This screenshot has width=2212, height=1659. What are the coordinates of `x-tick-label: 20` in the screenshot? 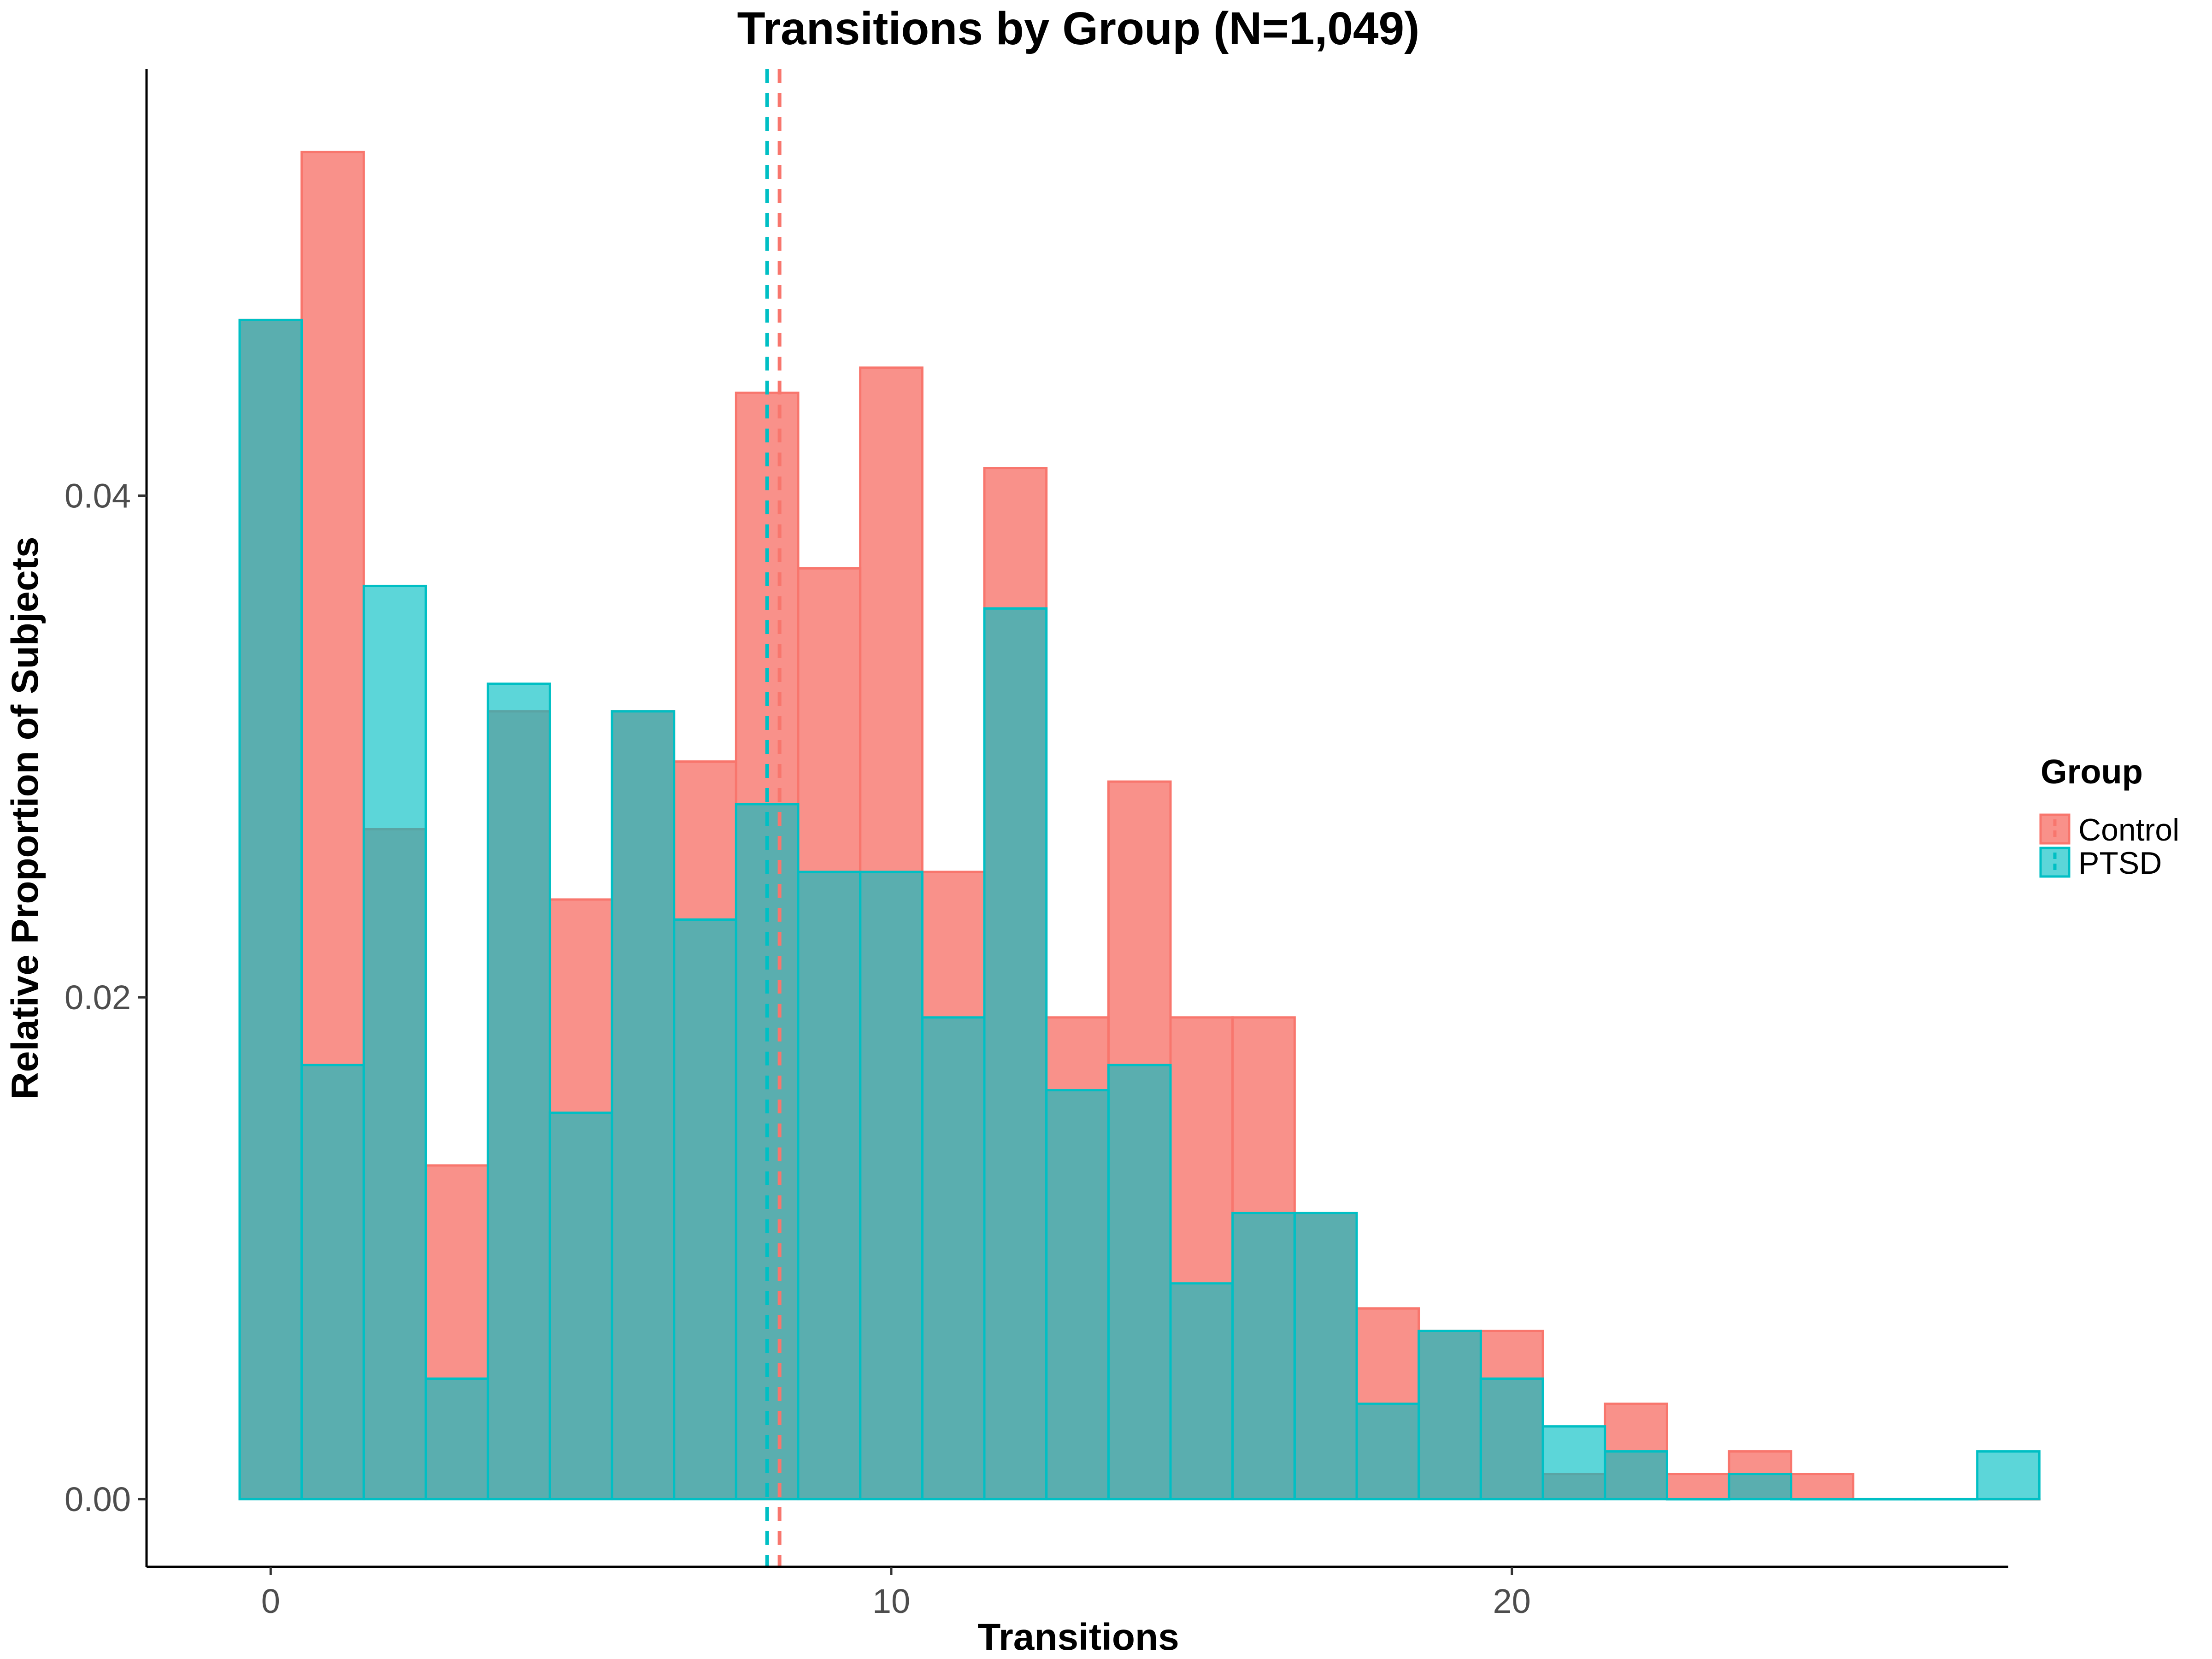 It's located at (1512, 1601).